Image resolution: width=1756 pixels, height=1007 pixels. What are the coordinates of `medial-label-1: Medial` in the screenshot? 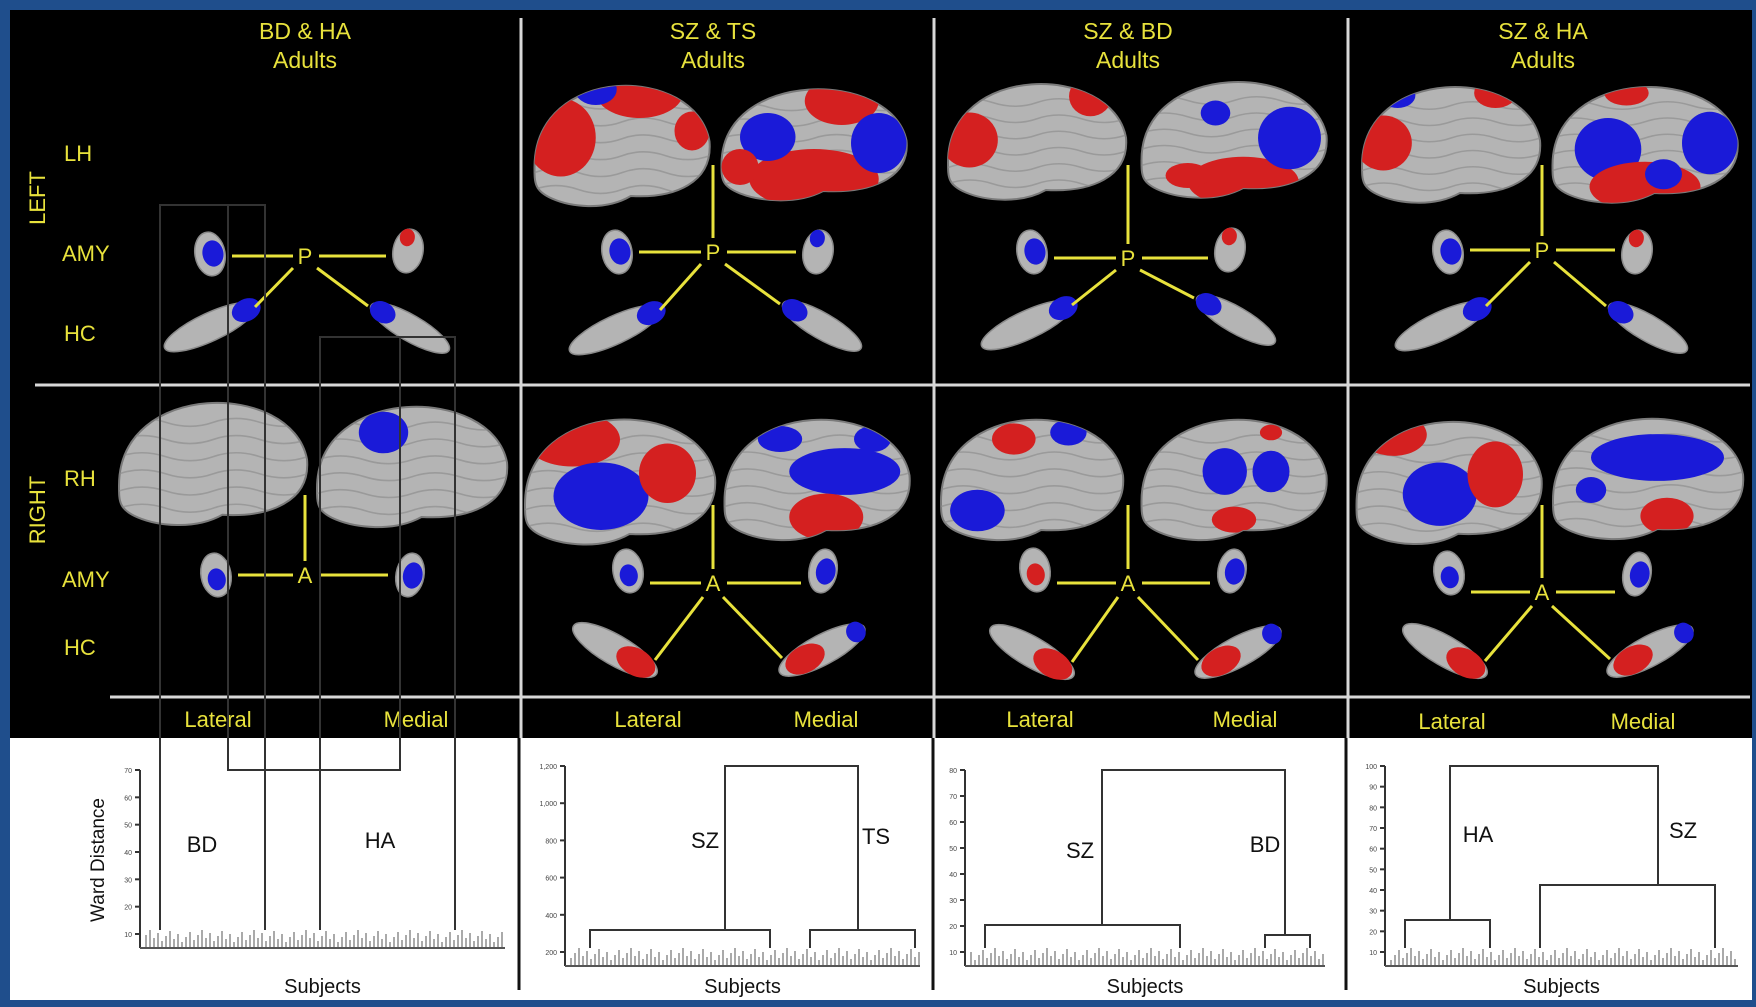 It's located at (416, 719).